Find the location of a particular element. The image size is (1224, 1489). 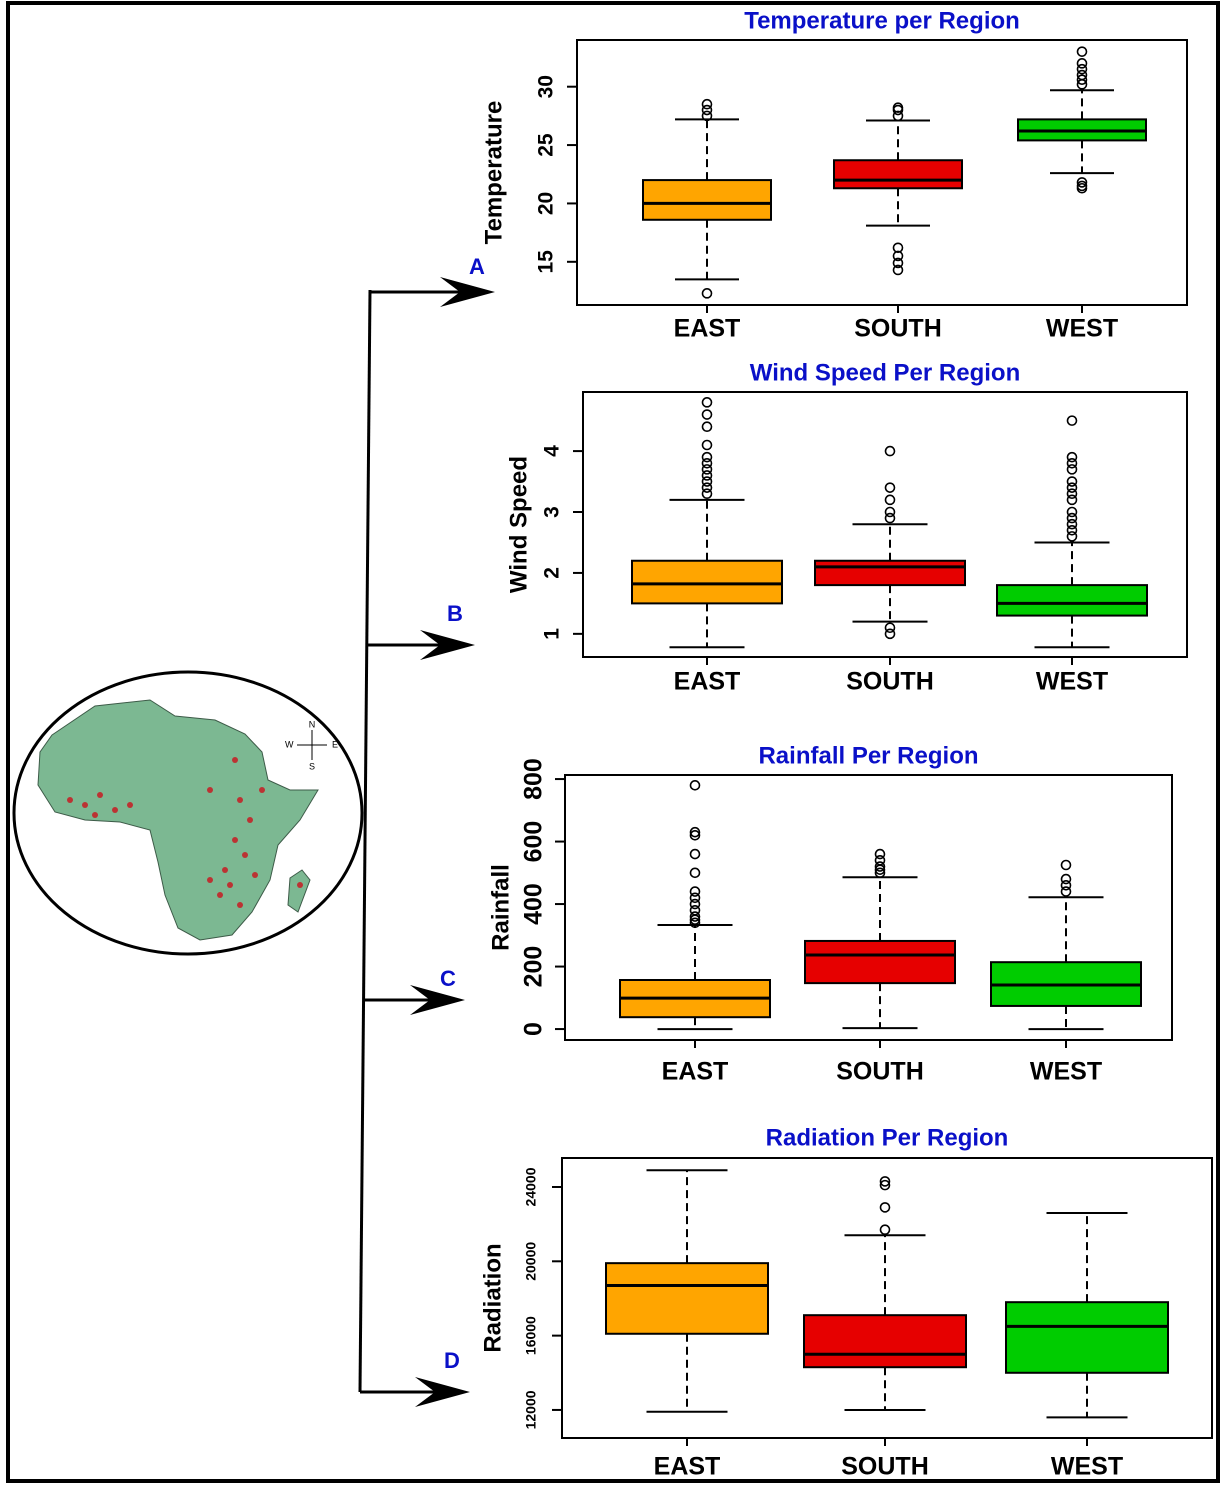

y-axis-label: Temperature is located at coordinates (493, 173).